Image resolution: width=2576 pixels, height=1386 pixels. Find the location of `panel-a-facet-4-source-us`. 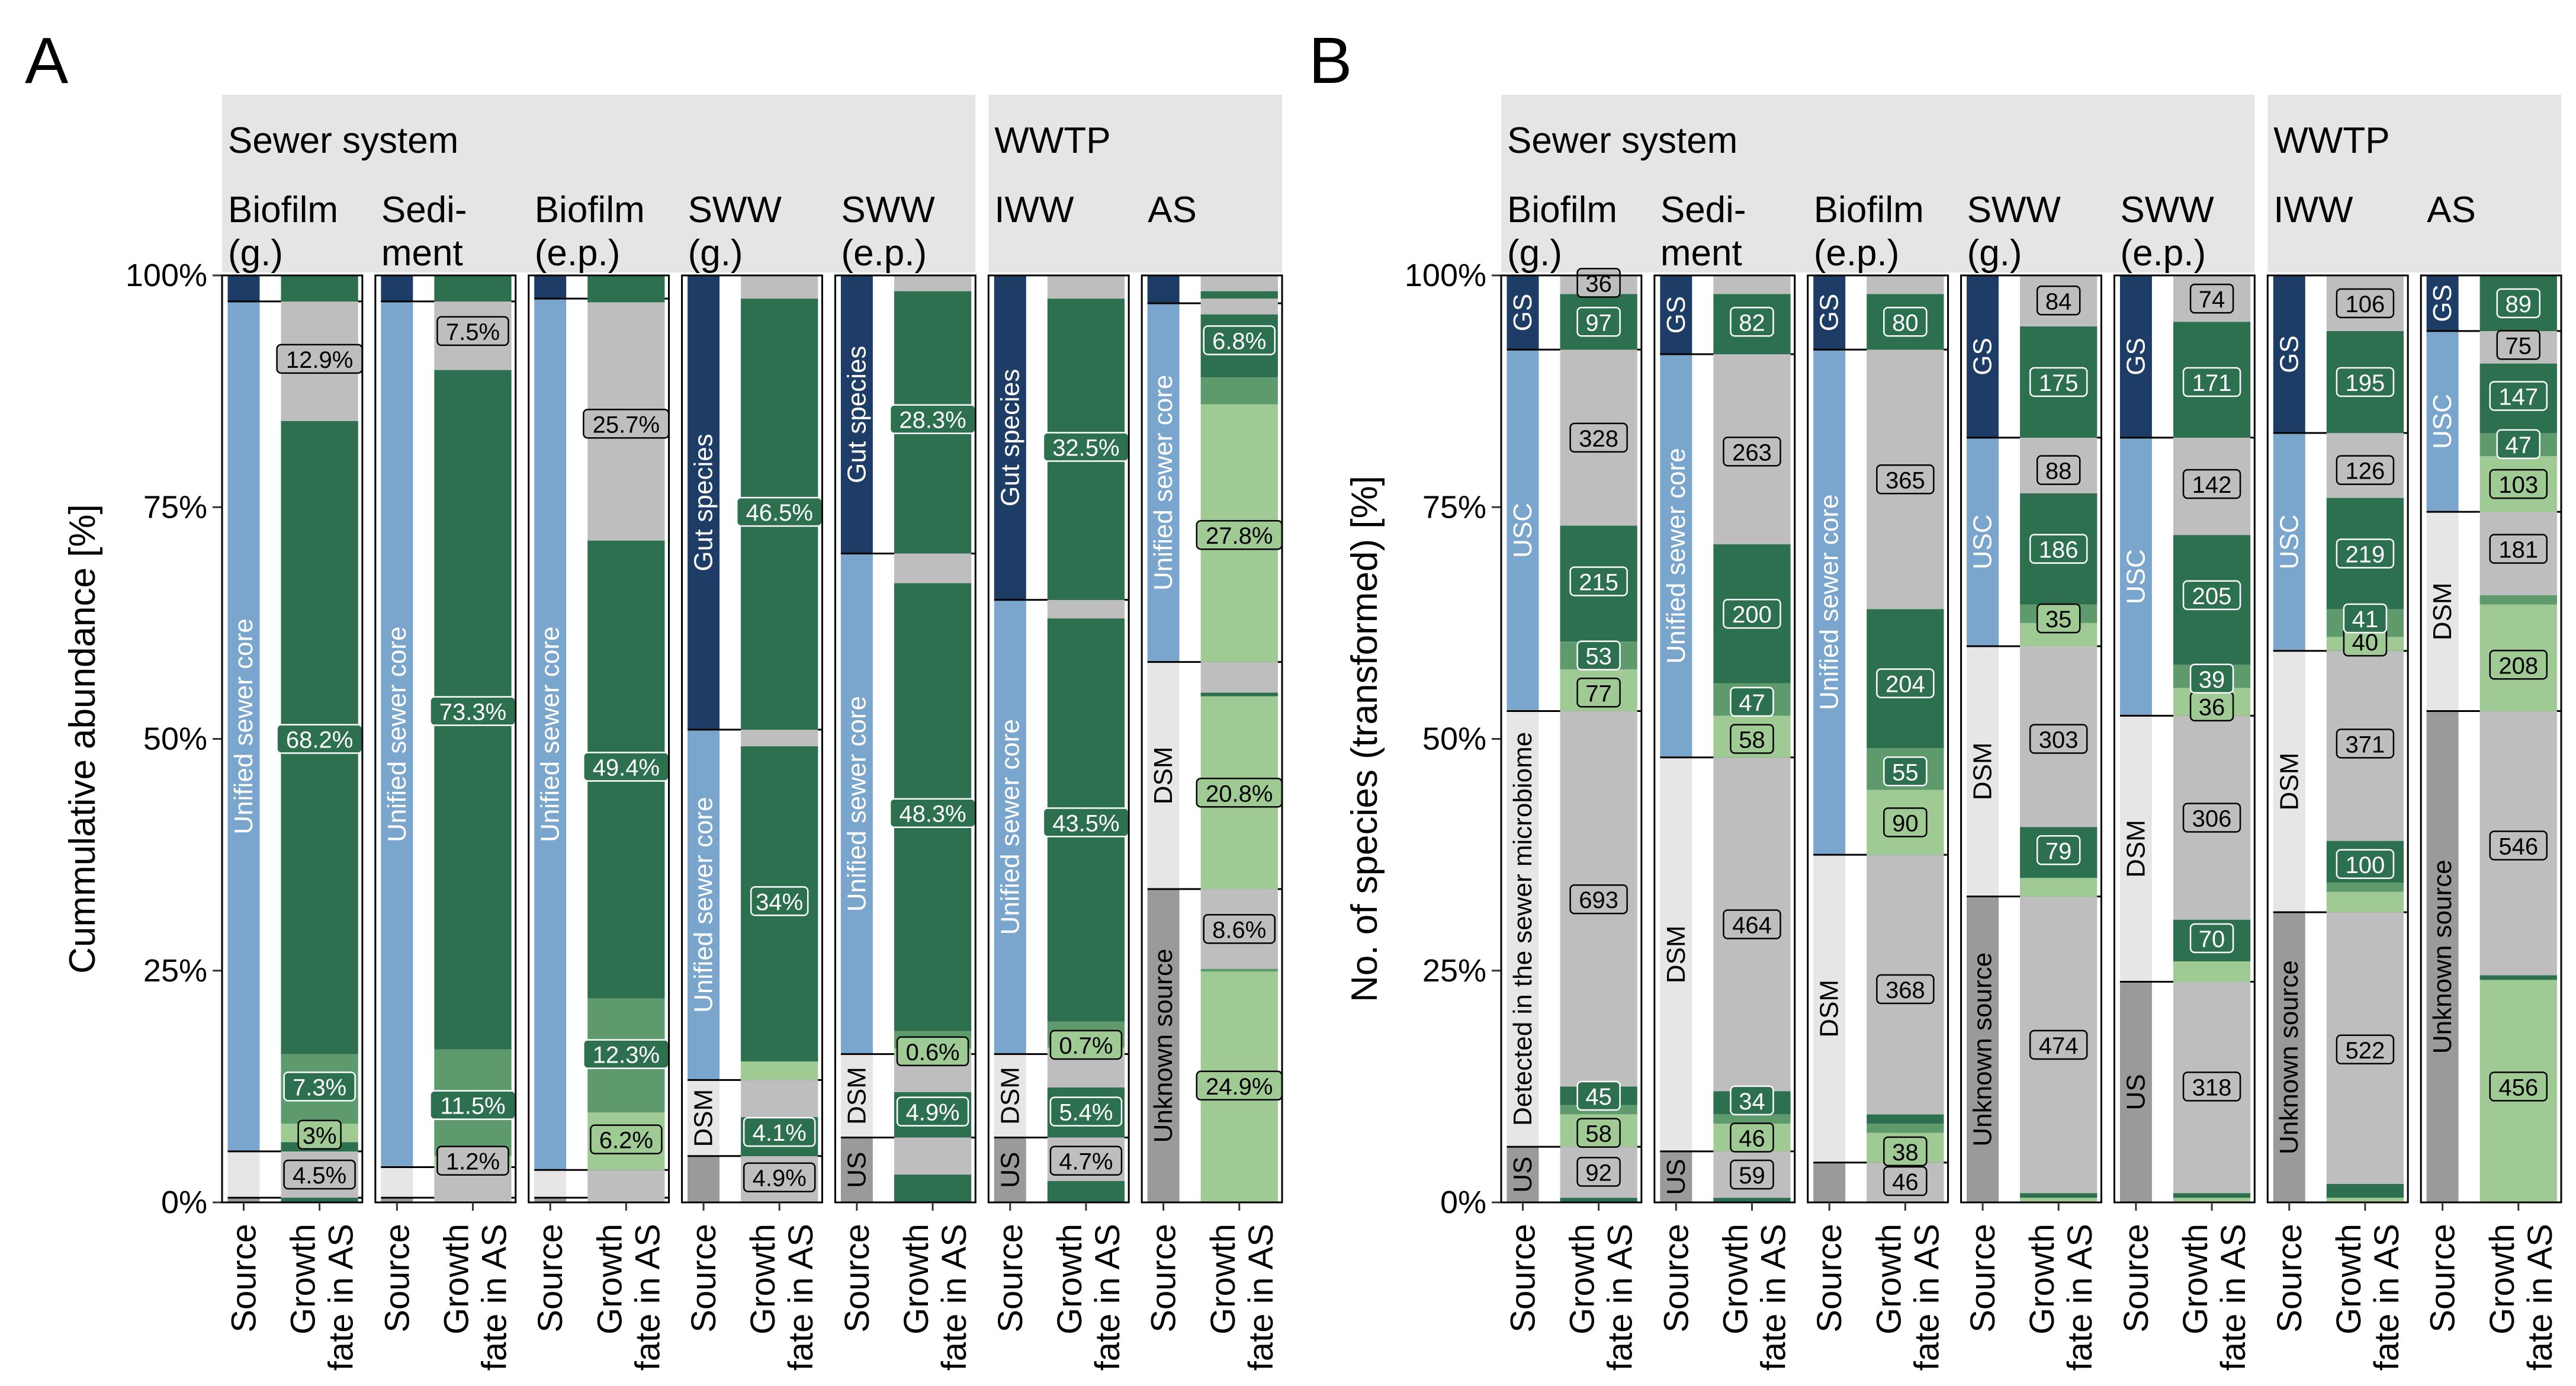

panel-a-facet-4-source-us is located at coordinates (704, 1179).